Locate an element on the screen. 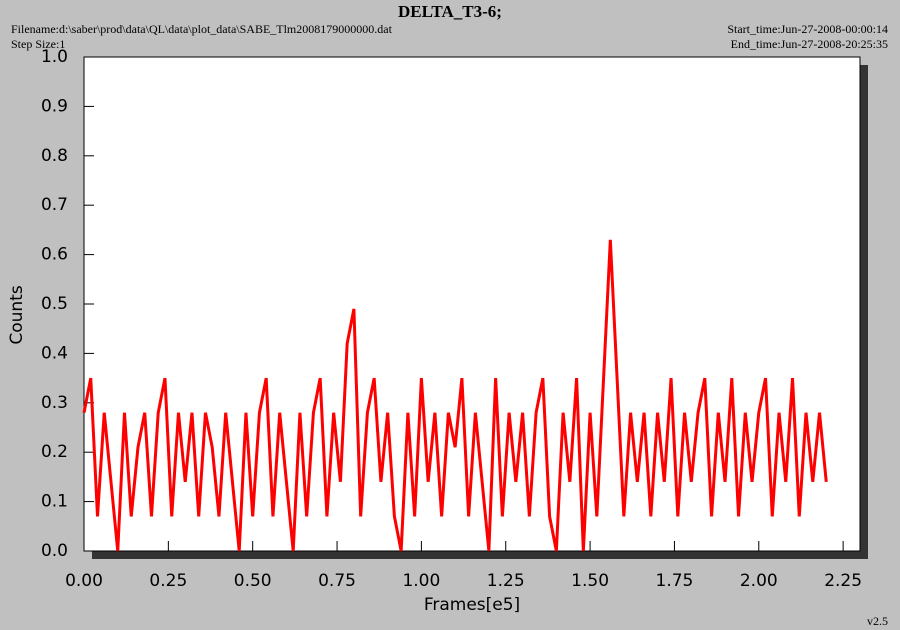 This screenshot has width=900, height=630. y-tick-label: 0.1 is located at coordinates (54, 502).